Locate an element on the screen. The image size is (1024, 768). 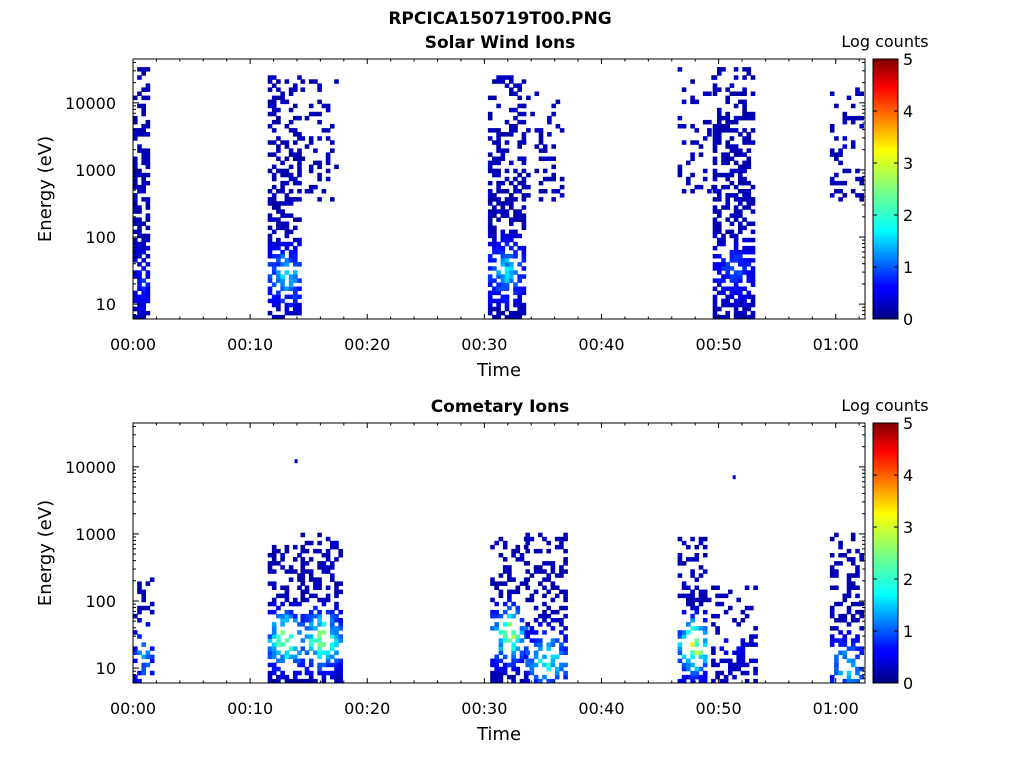
colorbar-gradient is located at coordinates (885, 553).